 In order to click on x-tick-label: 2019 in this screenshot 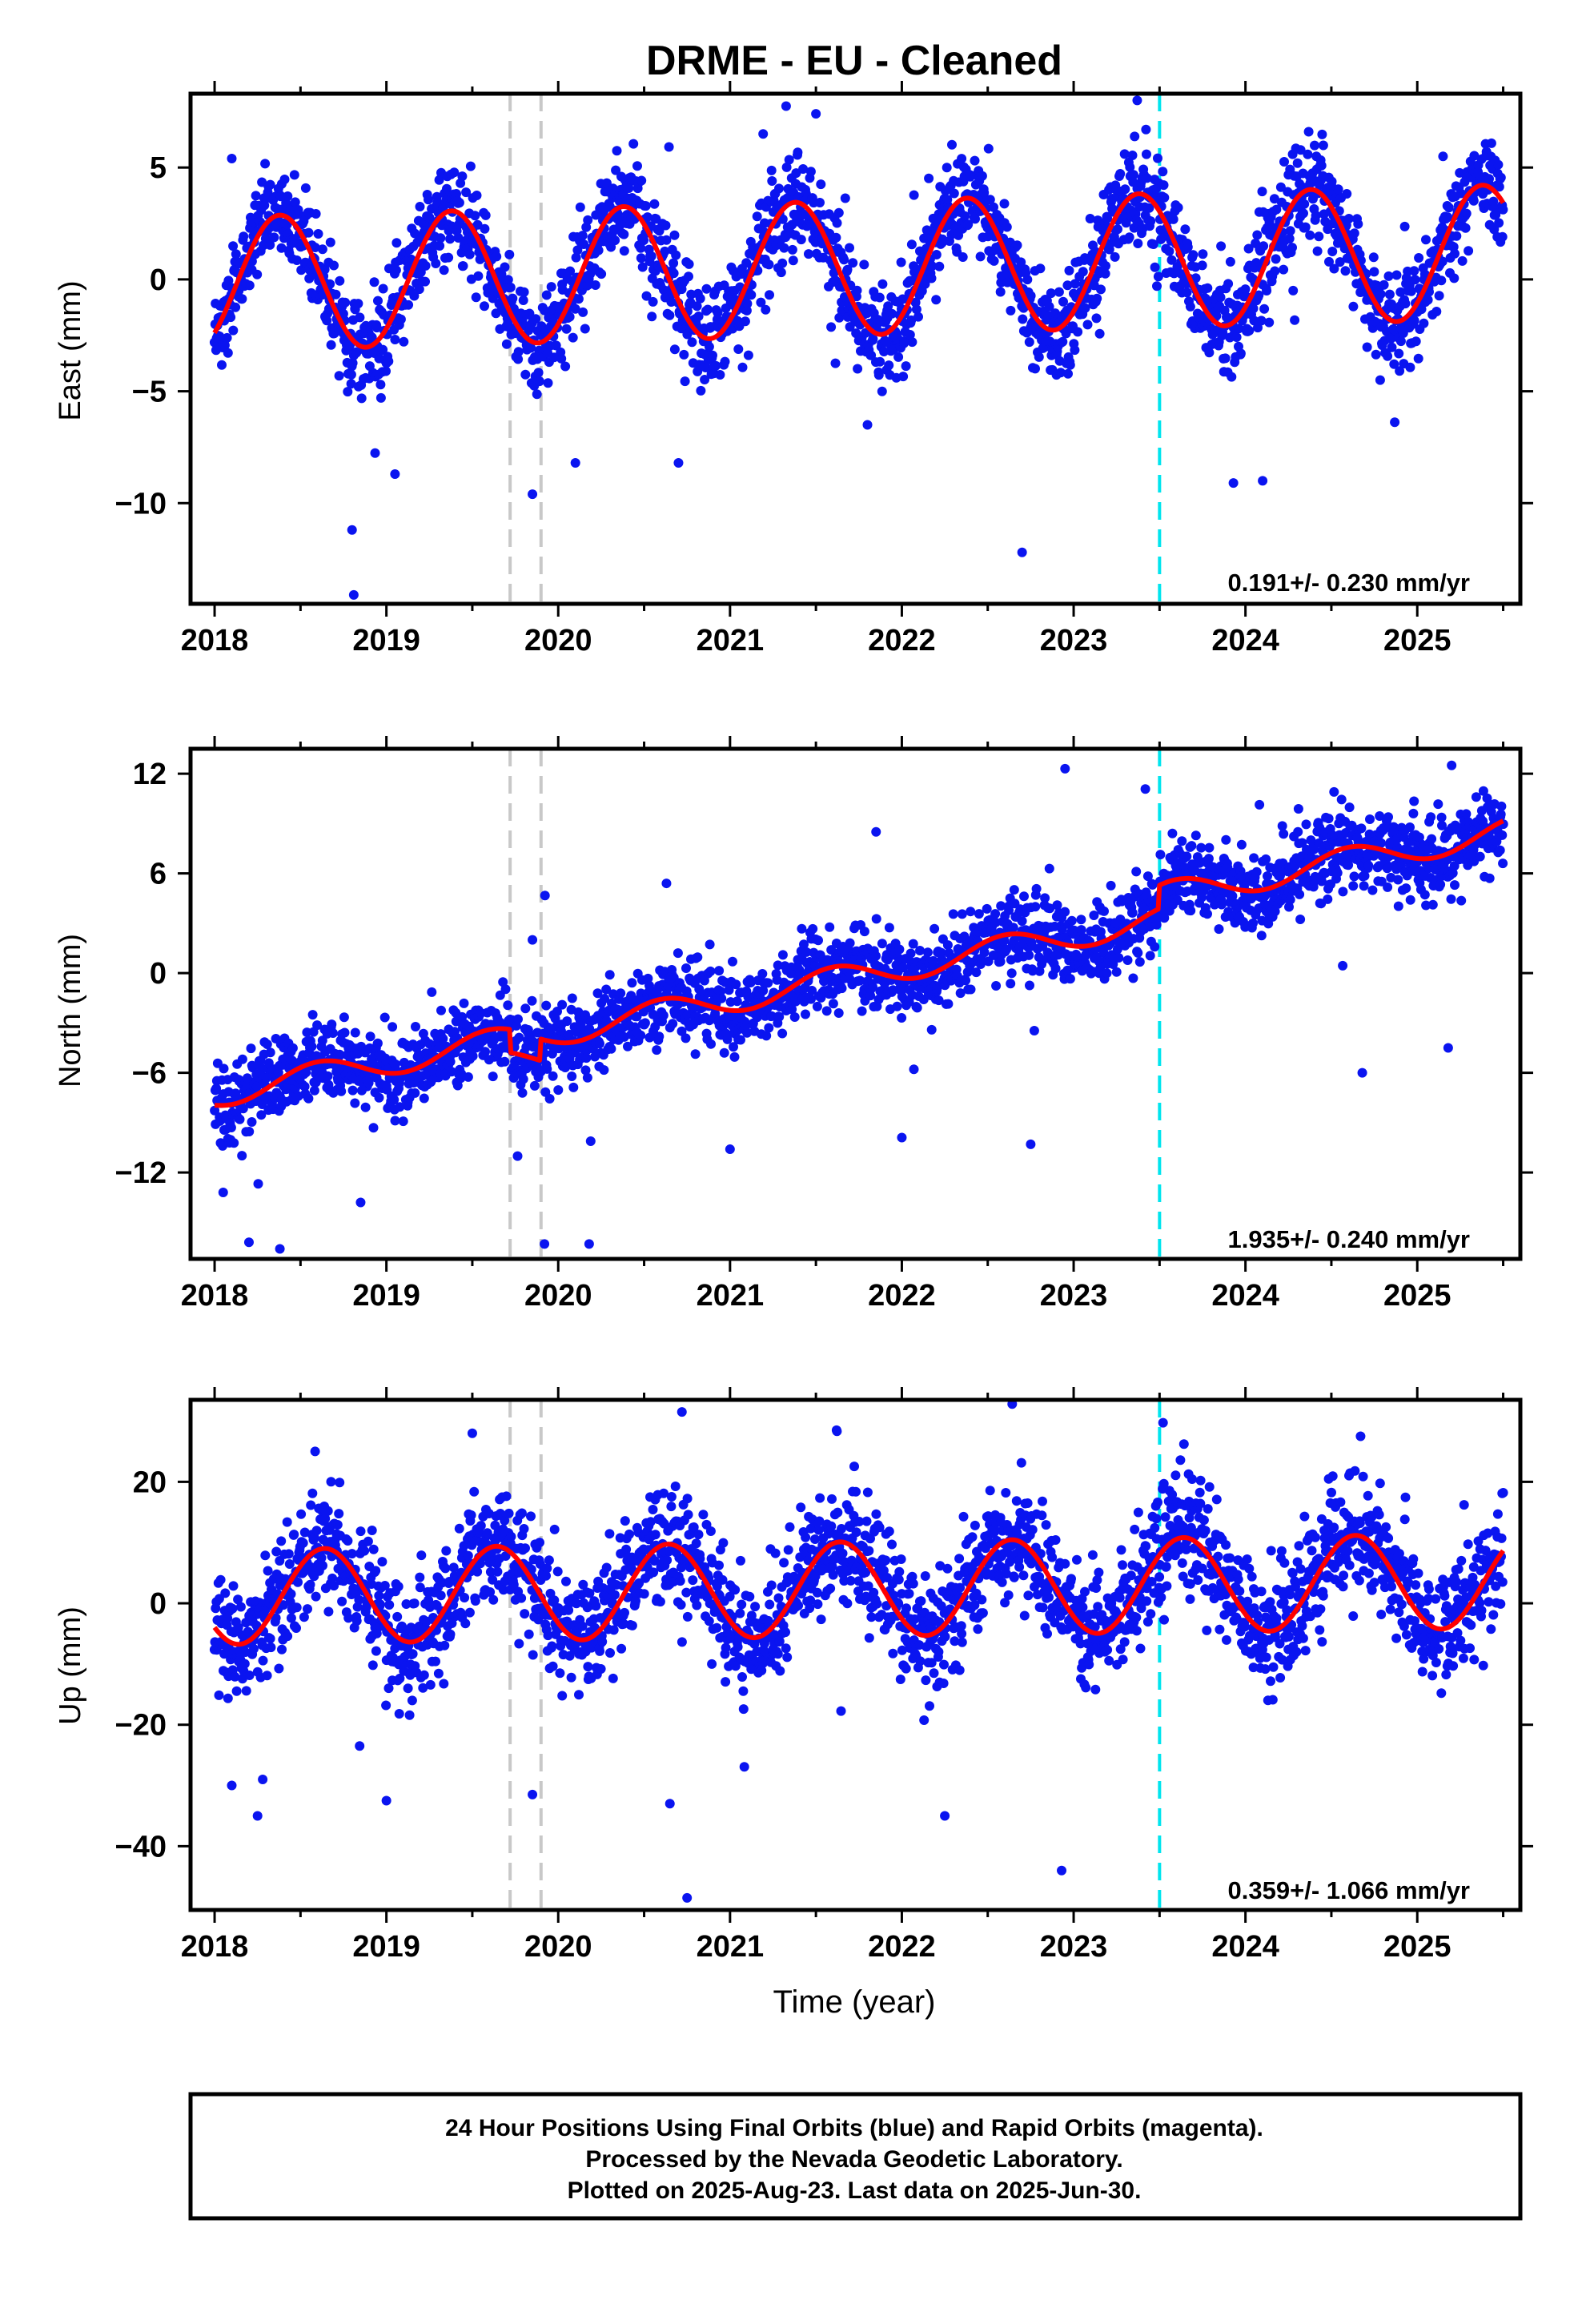, I will do `click(386, 1296)`.